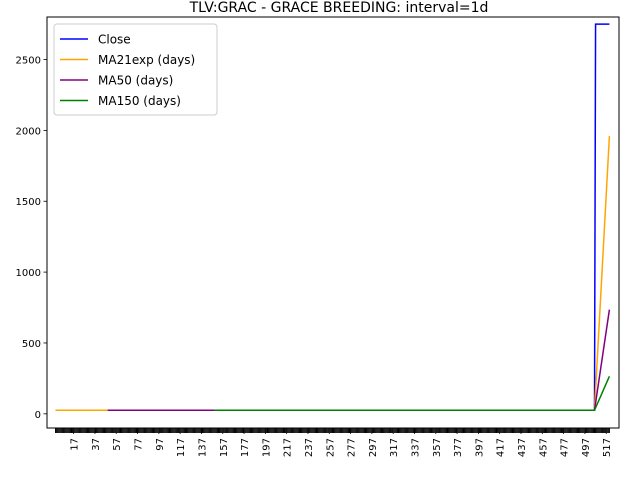  Describe the element at coordinates (479, 447) in the screenshot. I see `x-tick-label-19: 397` at that location.